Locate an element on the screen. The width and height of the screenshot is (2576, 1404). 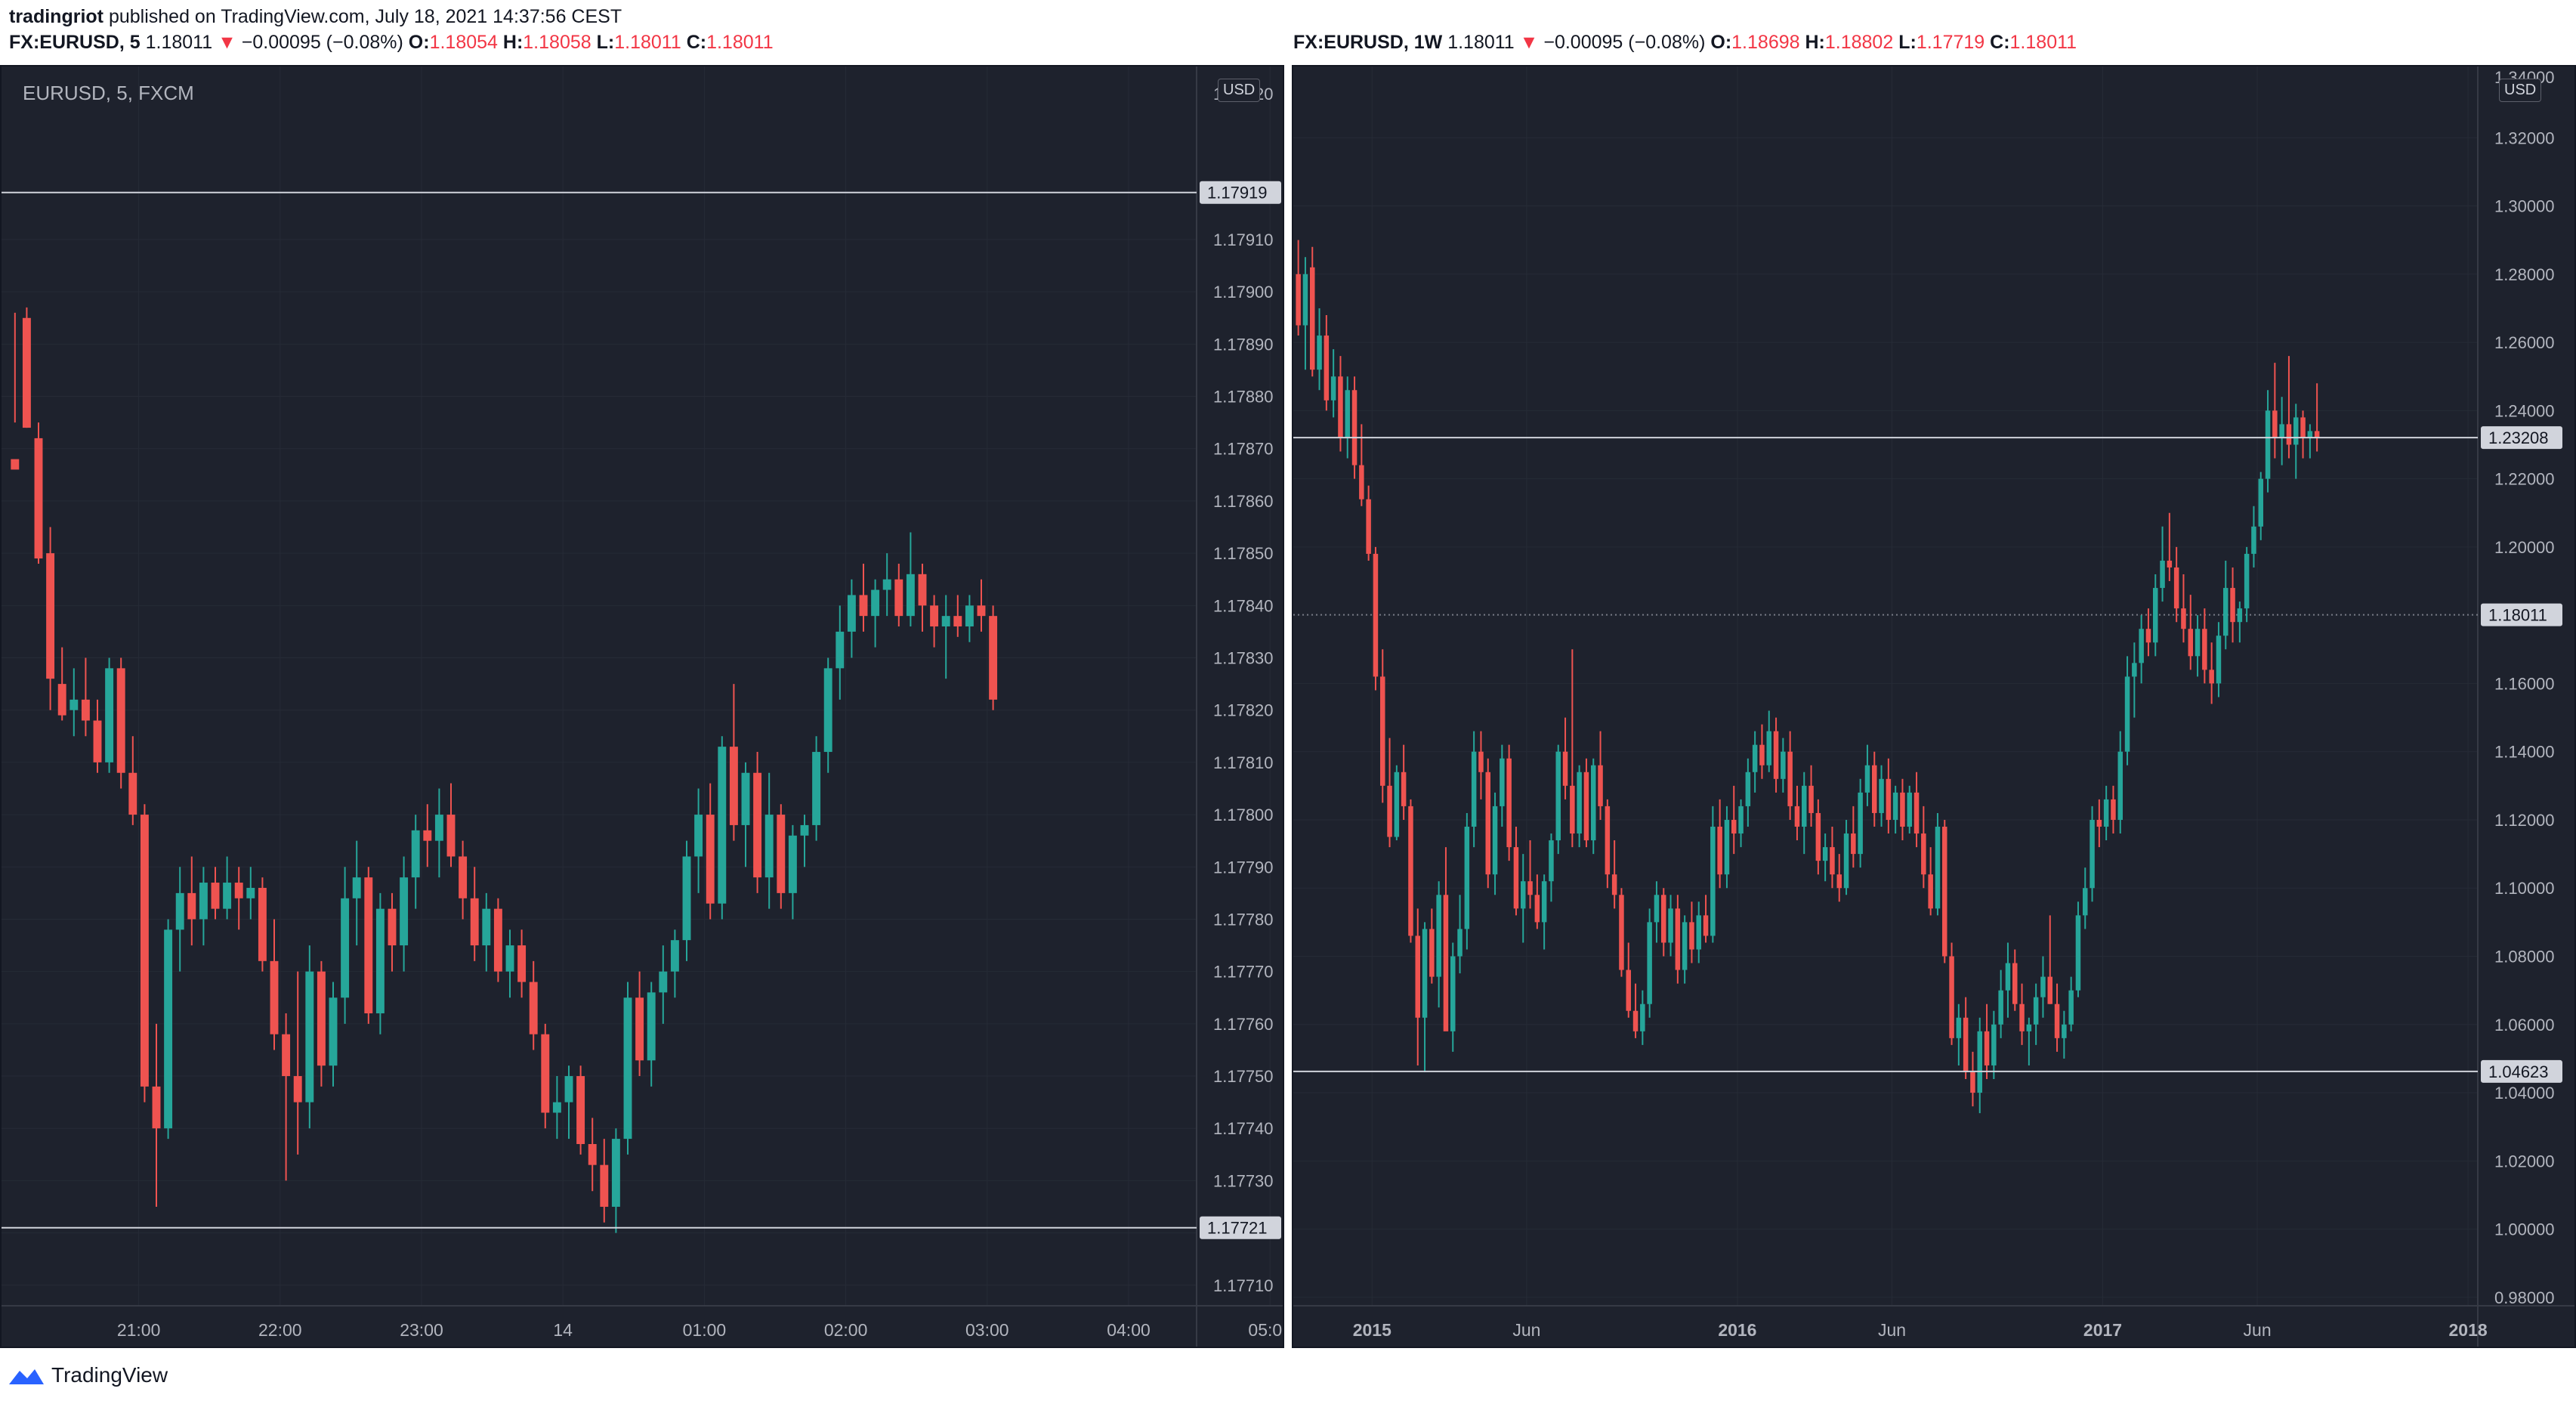
right-price-tick-label: 1.00000 is located at coordinates (2524, 1229).